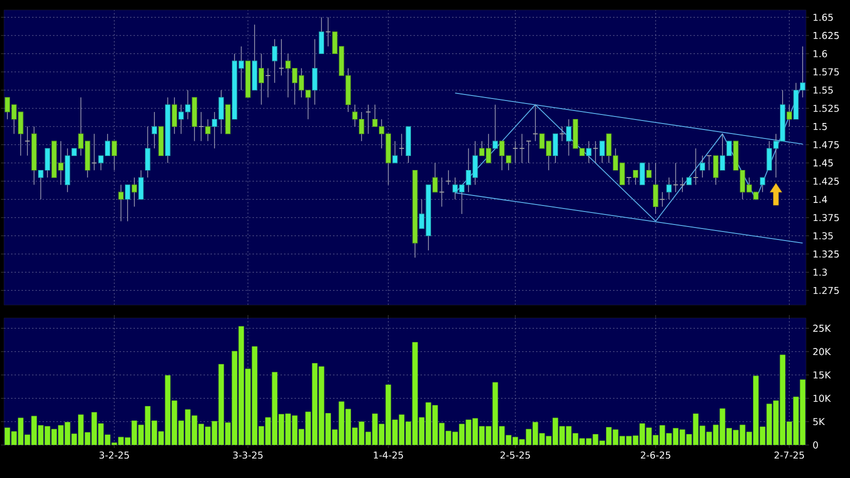 Image resolution: width=850 pixels, height=478 pixels. I want to click on y-tick-label: 1.6, so click(820, 54).